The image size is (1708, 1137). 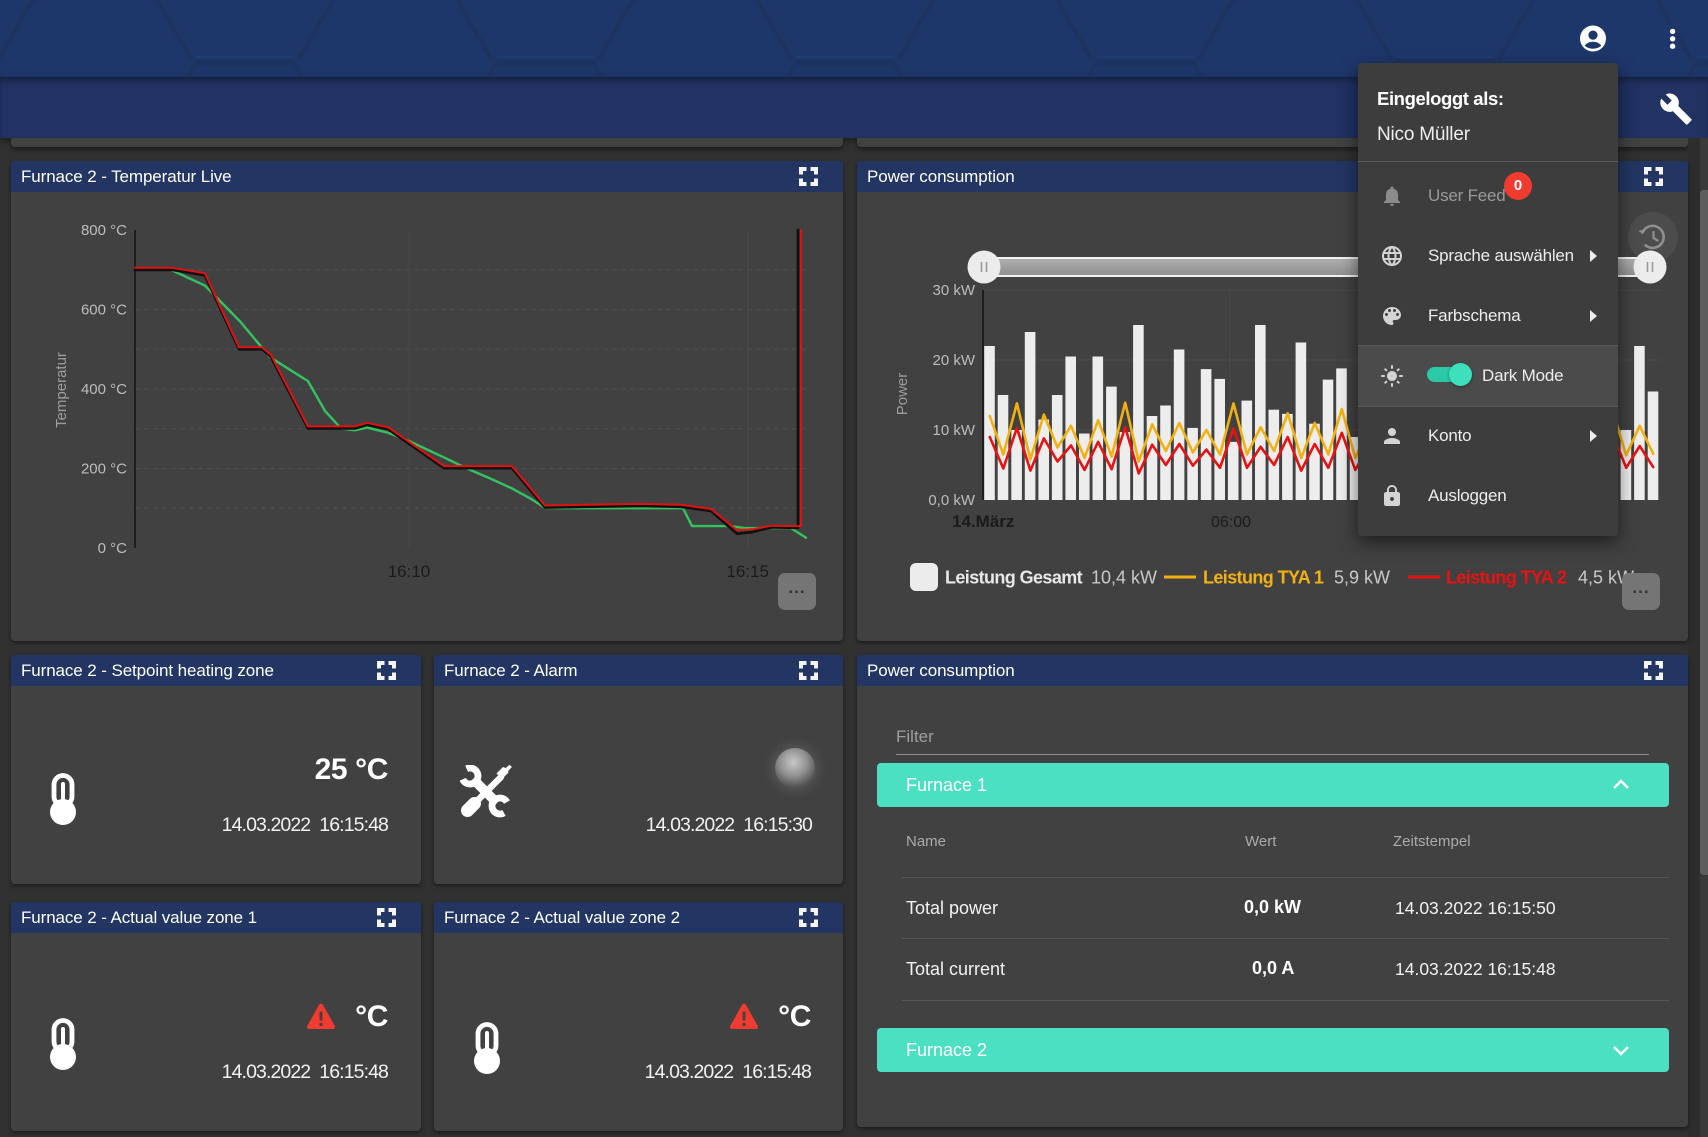 What do you see at coordinates (1124, 578) in the screenshot?
I see `svg-text: 10,4 kW` at bounding box center [1124, 578].